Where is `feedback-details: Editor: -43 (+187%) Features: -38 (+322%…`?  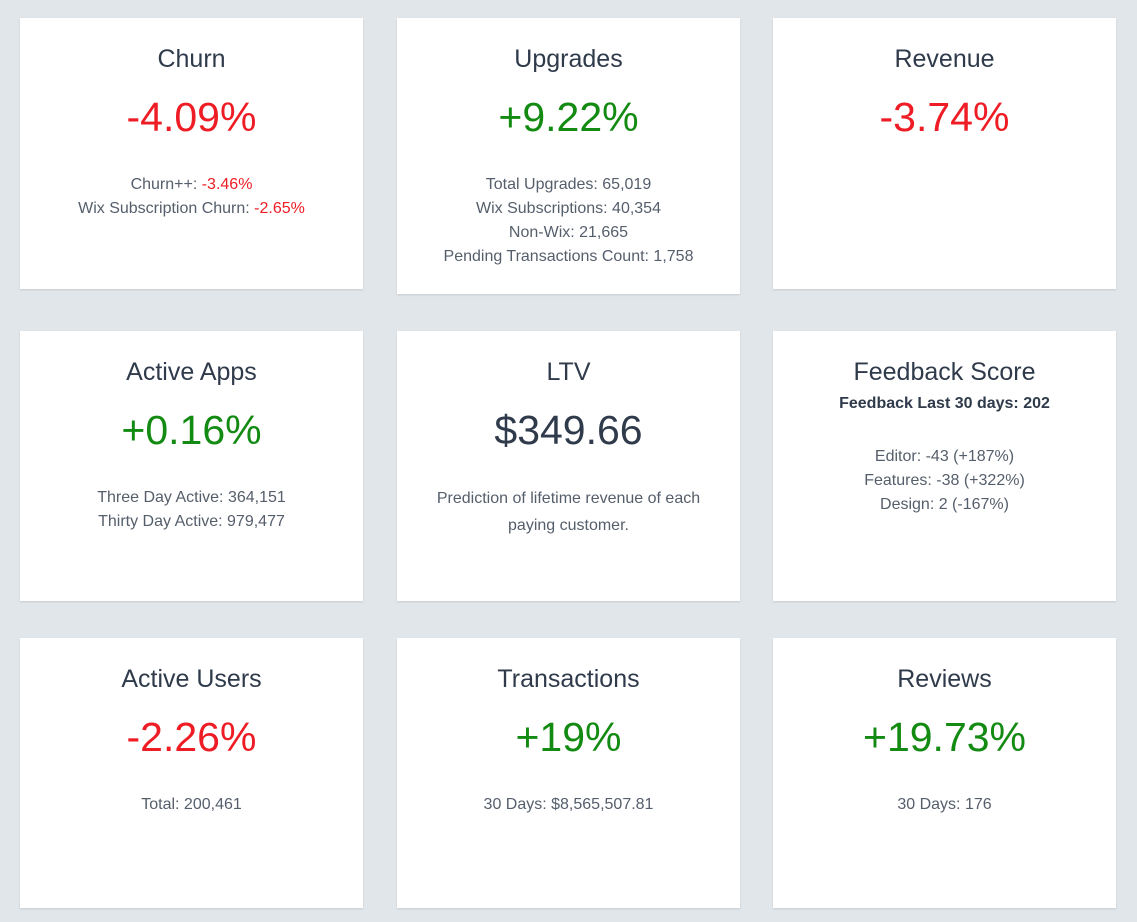 feedback-details: Editor: -43 (+187%) Features: -38 (+322%… is located at coordinates (944, 481).